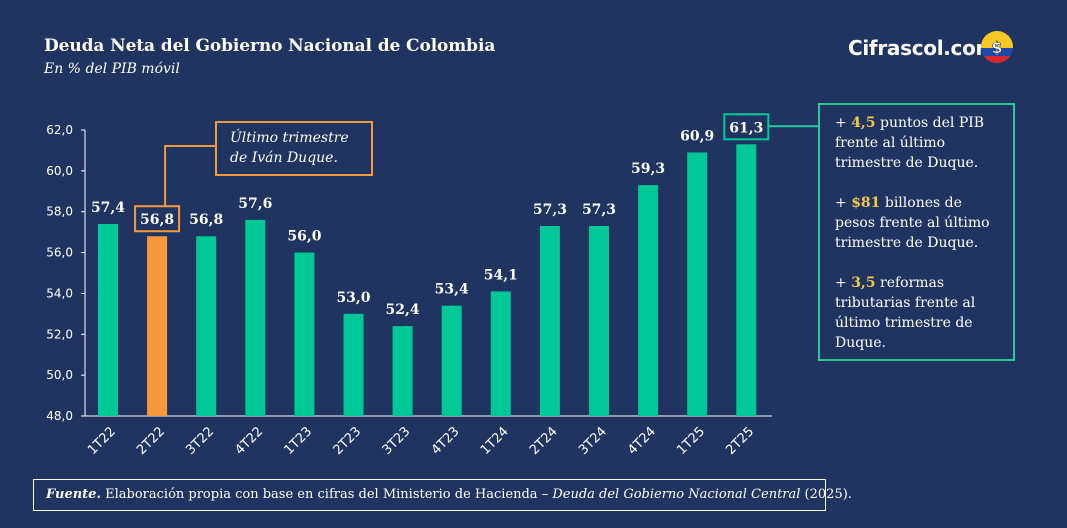  What do you see at coordinates (495, 441) in the screenshot?
I see `x-tick-label: 1T24` at bounding box center [495, 441].